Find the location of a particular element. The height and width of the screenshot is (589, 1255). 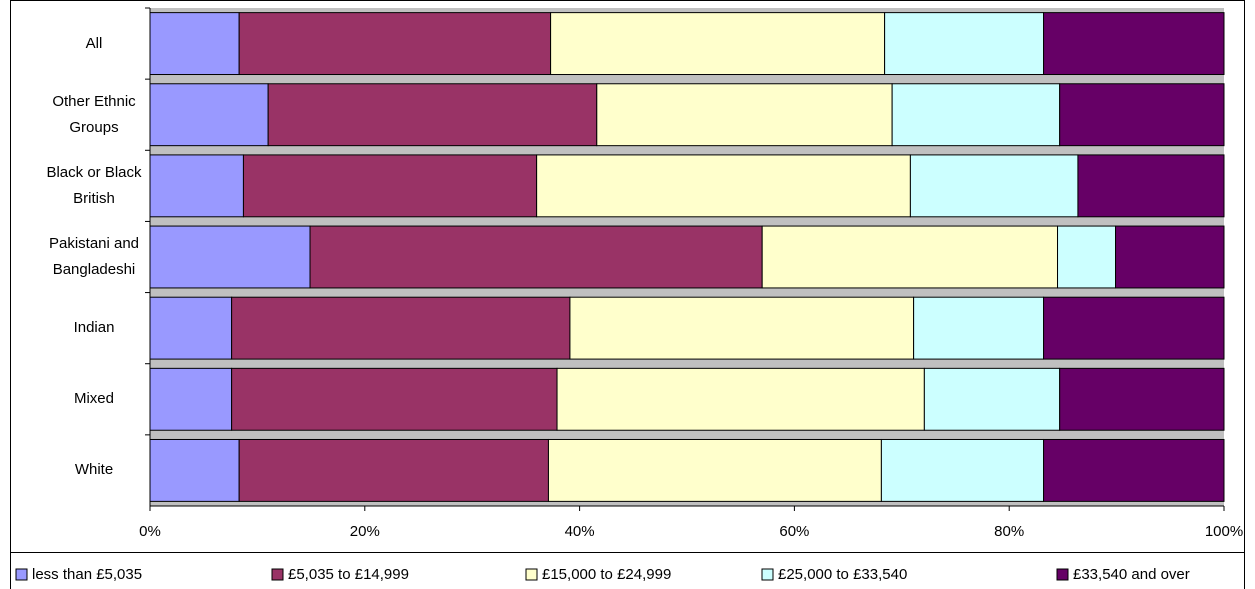

y-tick-label: Other Ethnic Groups is located at coordinates (94, 114).